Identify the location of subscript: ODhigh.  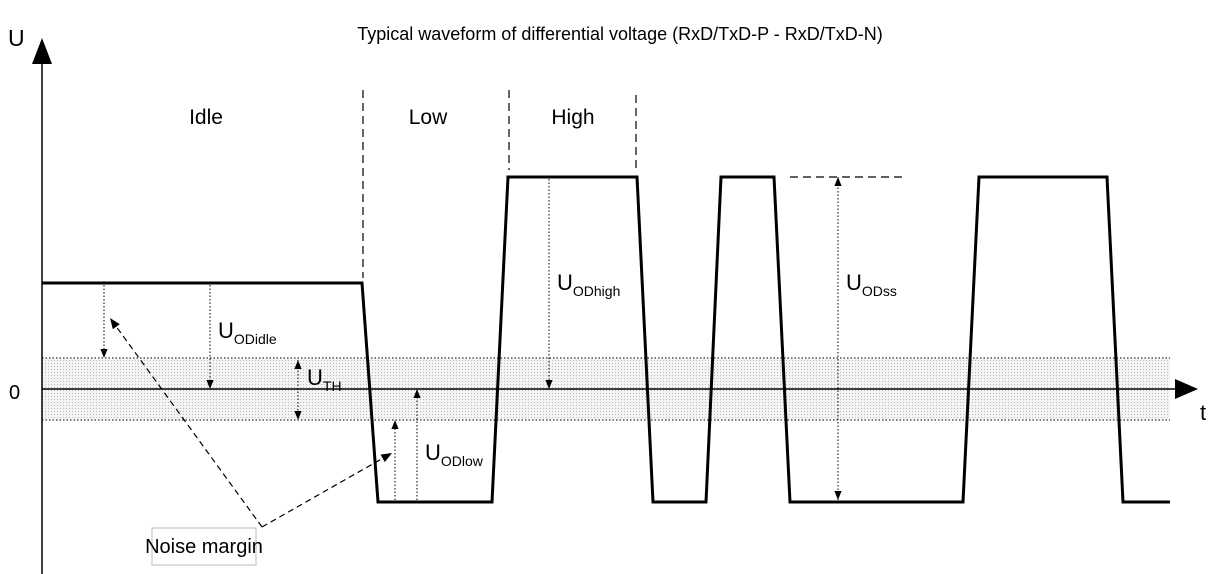
(596, 291).